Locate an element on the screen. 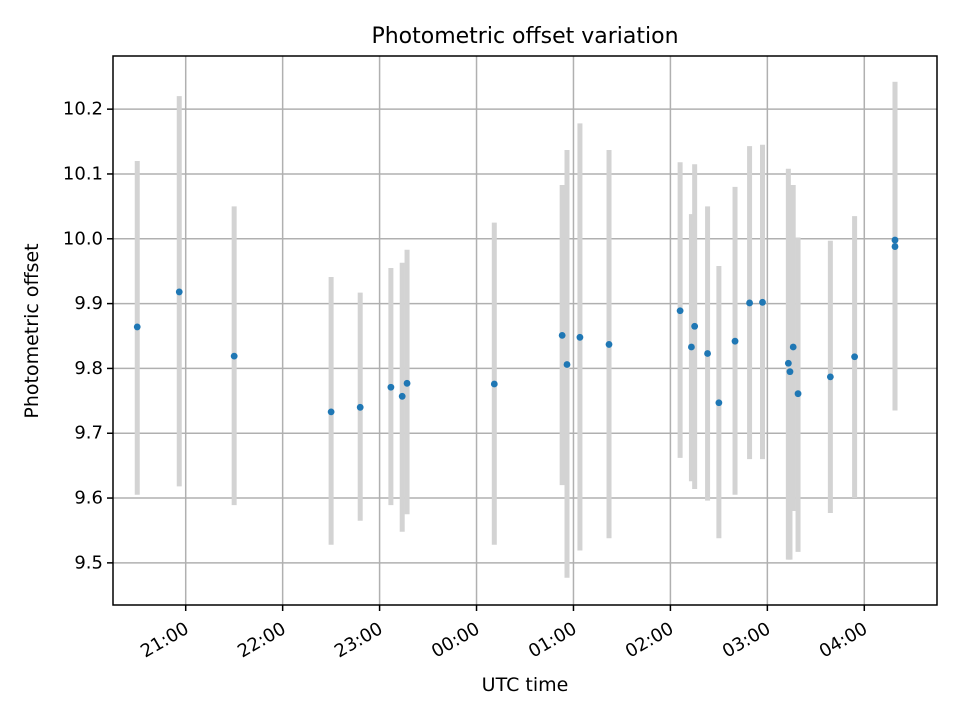 This screenshot has width=960, height=720. y-tick-label: 9.5 is located at coordinates (88, 562).